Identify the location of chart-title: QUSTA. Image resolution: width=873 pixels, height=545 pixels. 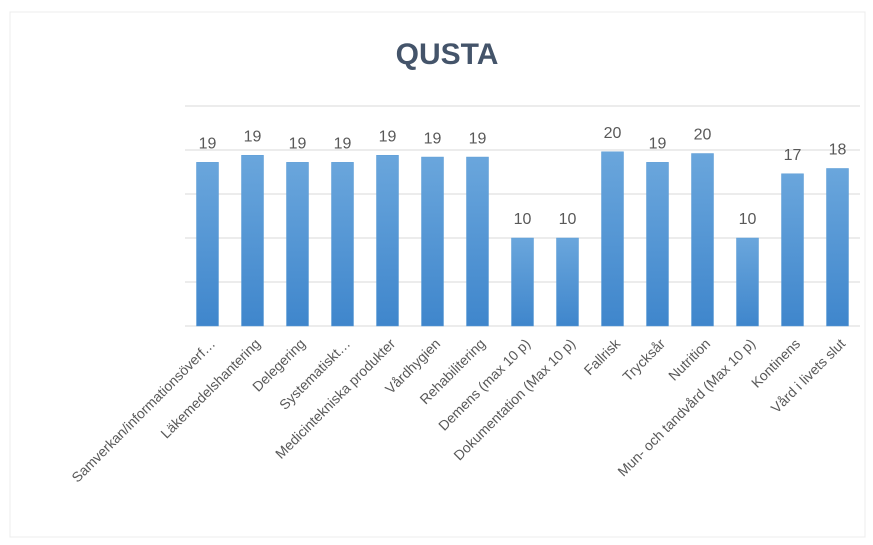
(447, 54).